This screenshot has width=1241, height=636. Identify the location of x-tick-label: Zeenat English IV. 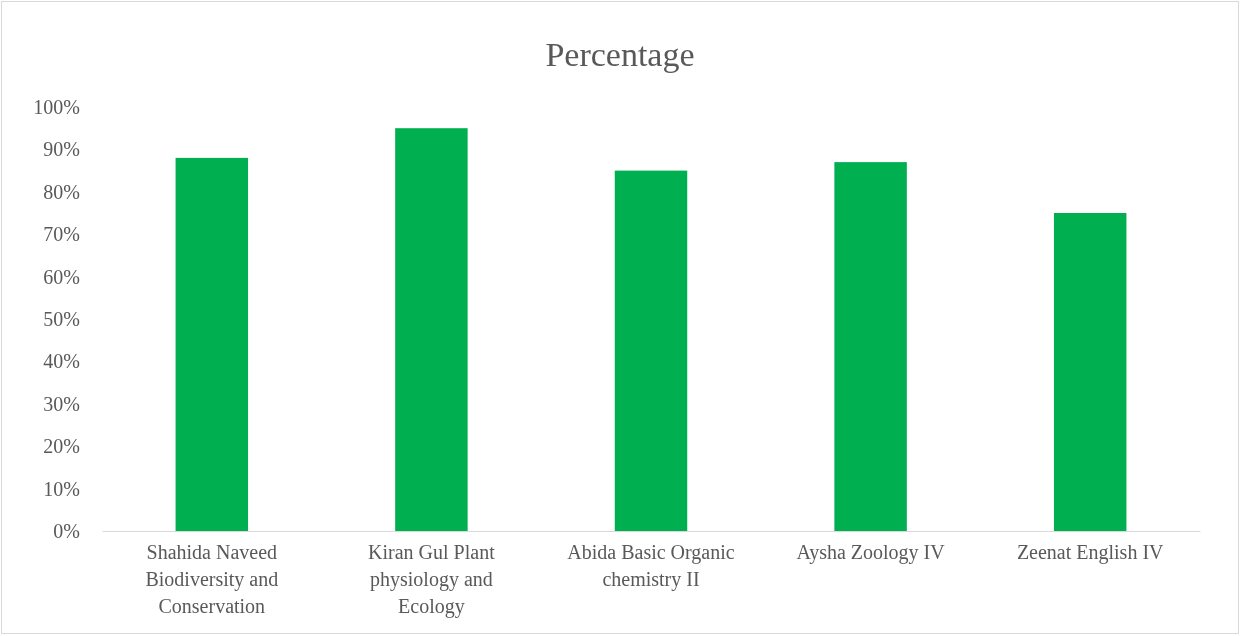
(1090, 553).